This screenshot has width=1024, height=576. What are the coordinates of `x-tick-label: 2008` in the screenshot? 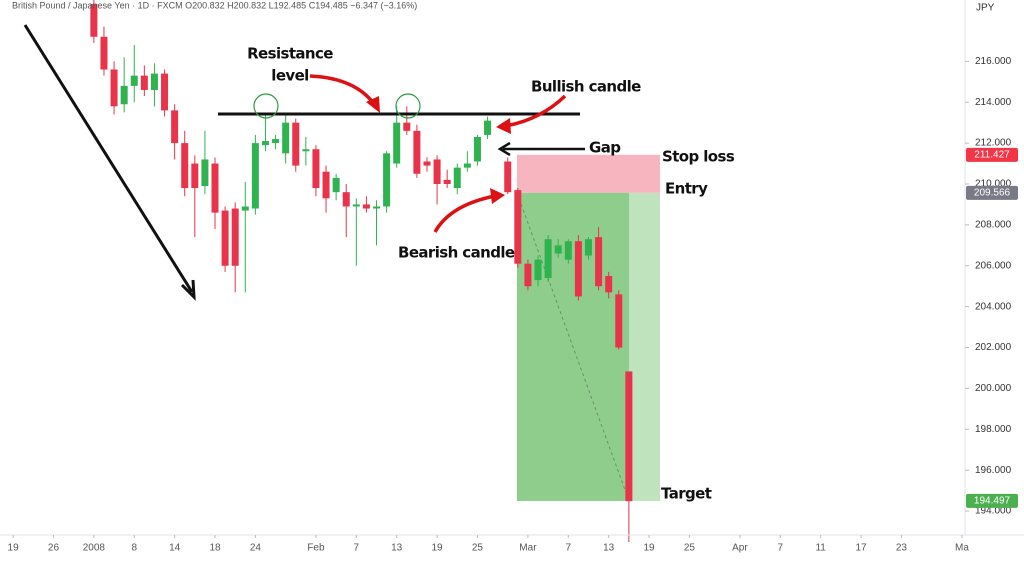 It's located at (94, 548).